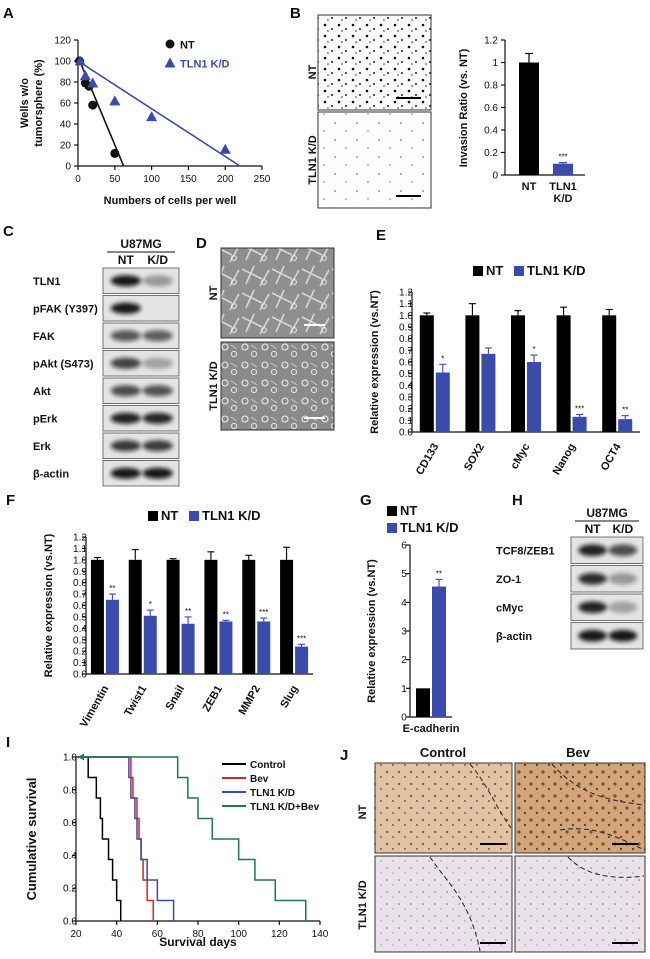 The image size is (650, 959). I want to click on ihc-image-kd-control, so click(443, 904).